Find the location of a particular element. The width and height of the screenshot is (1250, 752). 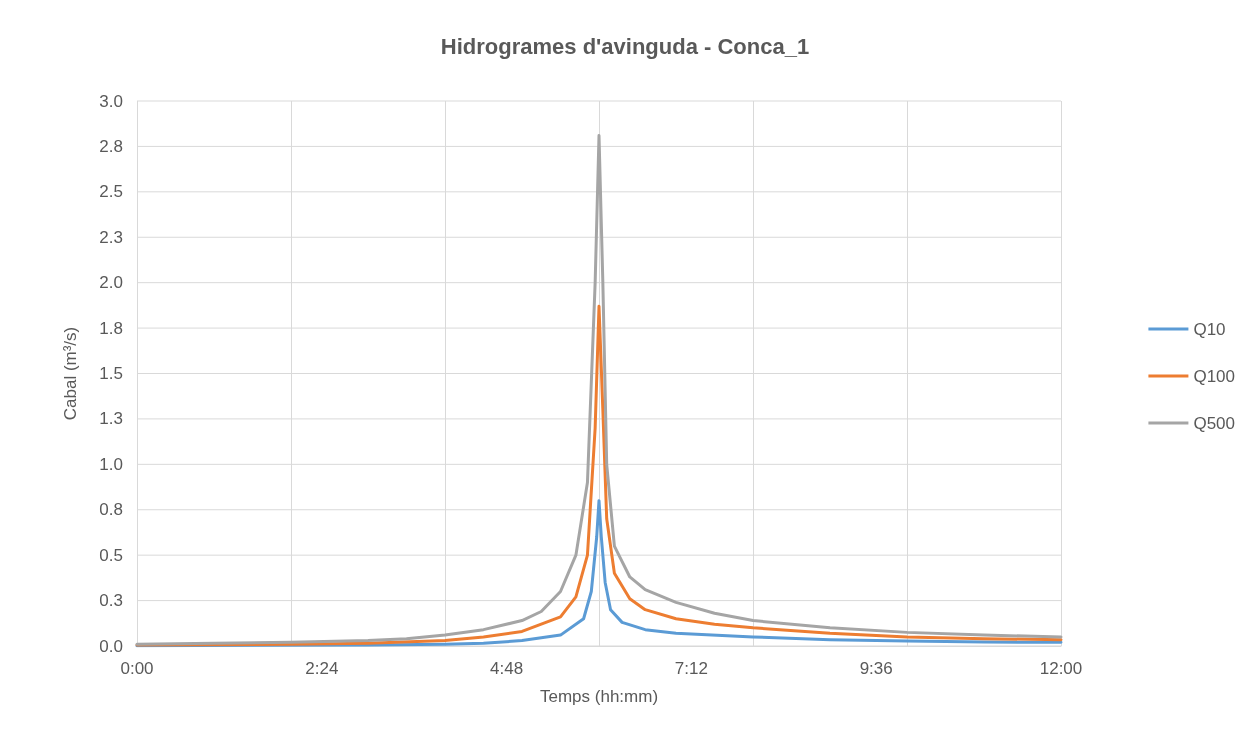

y-tick-label: 2.8 is located at coordinates (111, 146).